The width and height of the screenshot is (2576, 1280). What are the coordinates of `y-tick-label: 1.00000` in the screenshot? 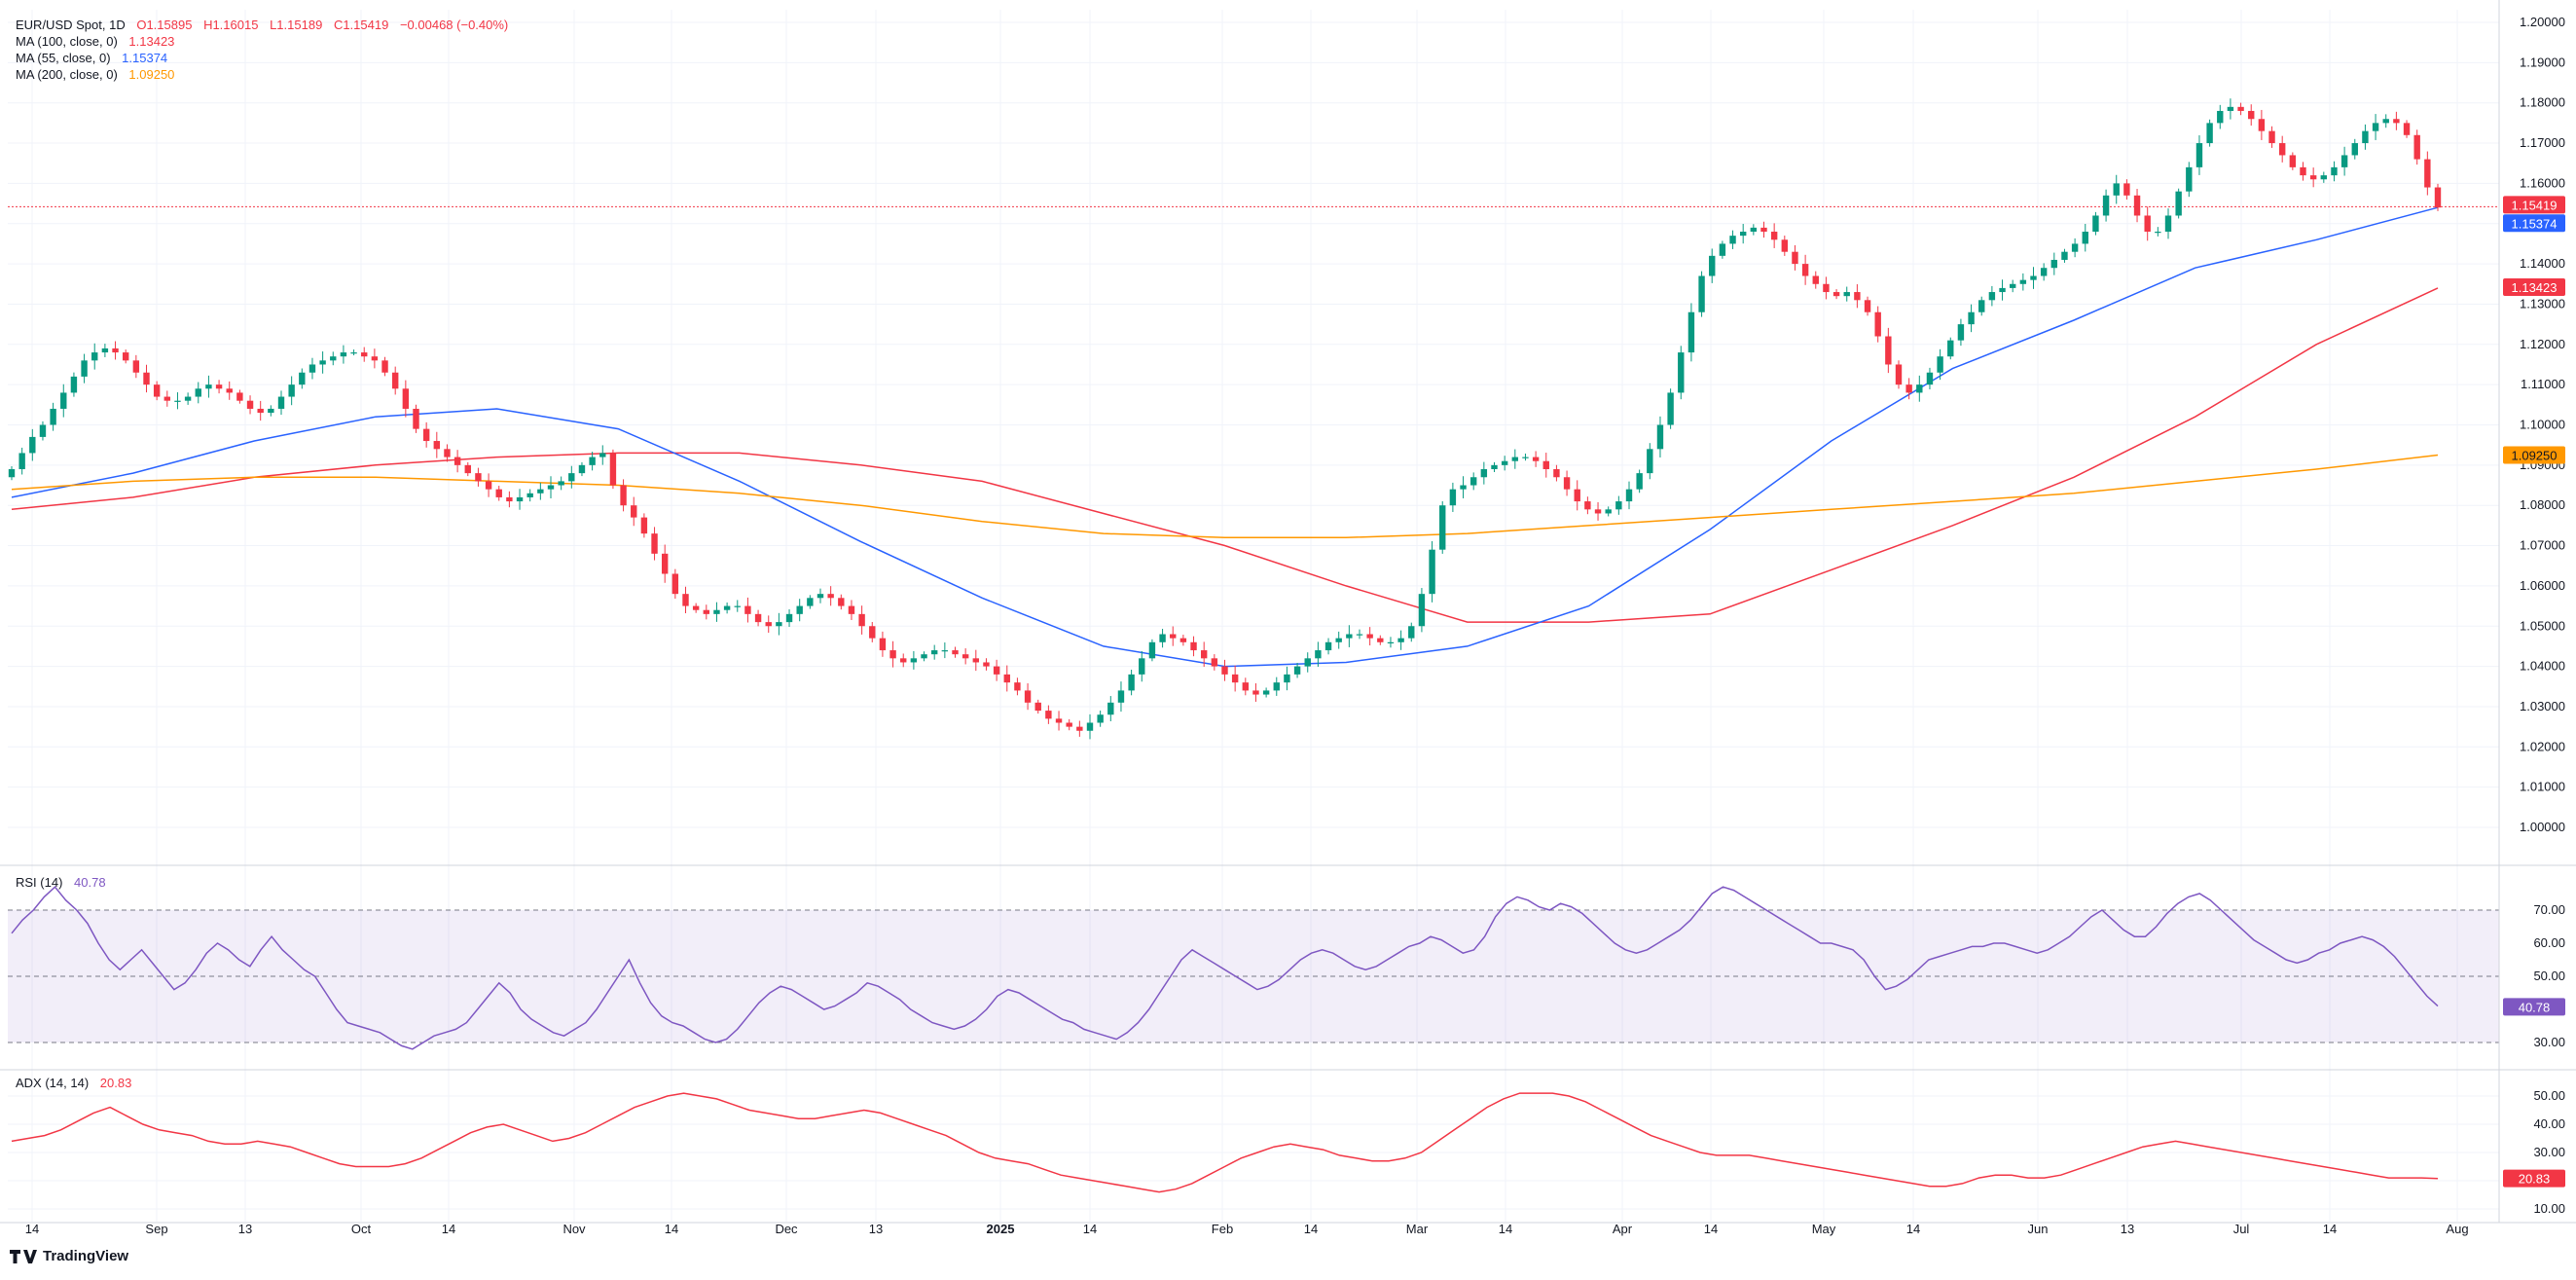 It's located at (2542, 827).